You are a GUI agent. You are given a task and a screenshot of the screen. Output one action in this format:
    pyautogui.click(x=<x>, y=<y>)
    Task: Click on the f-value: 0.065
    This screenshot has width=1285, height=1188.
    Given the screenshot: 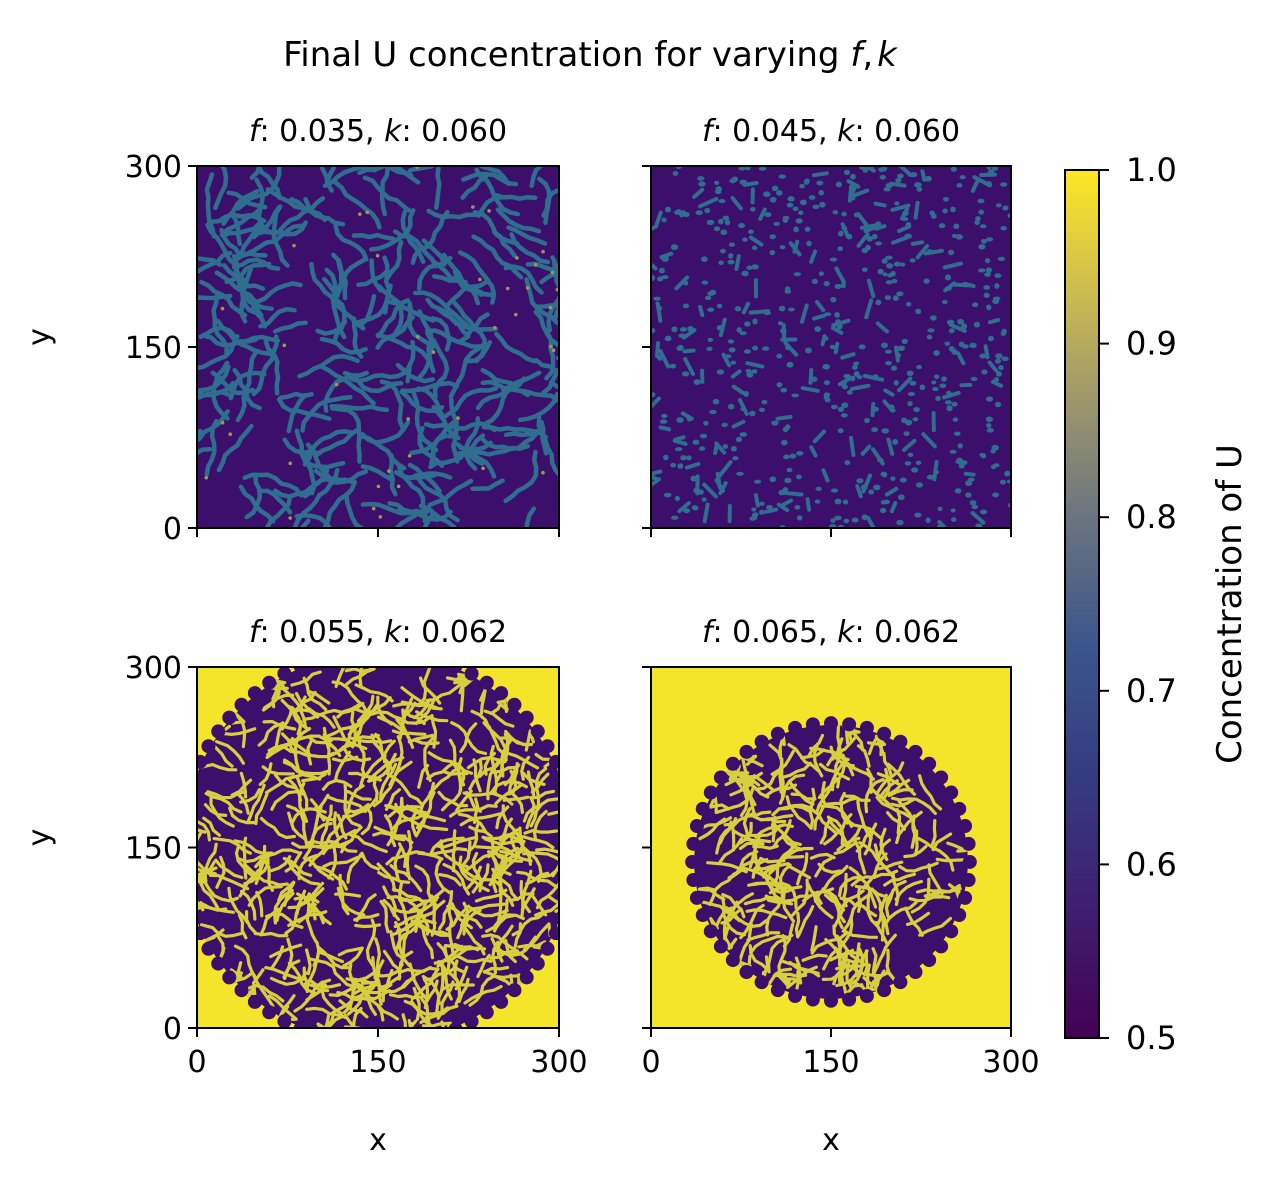 What is the action you would take?
    pyautogui.click(x=775, y=632)
    